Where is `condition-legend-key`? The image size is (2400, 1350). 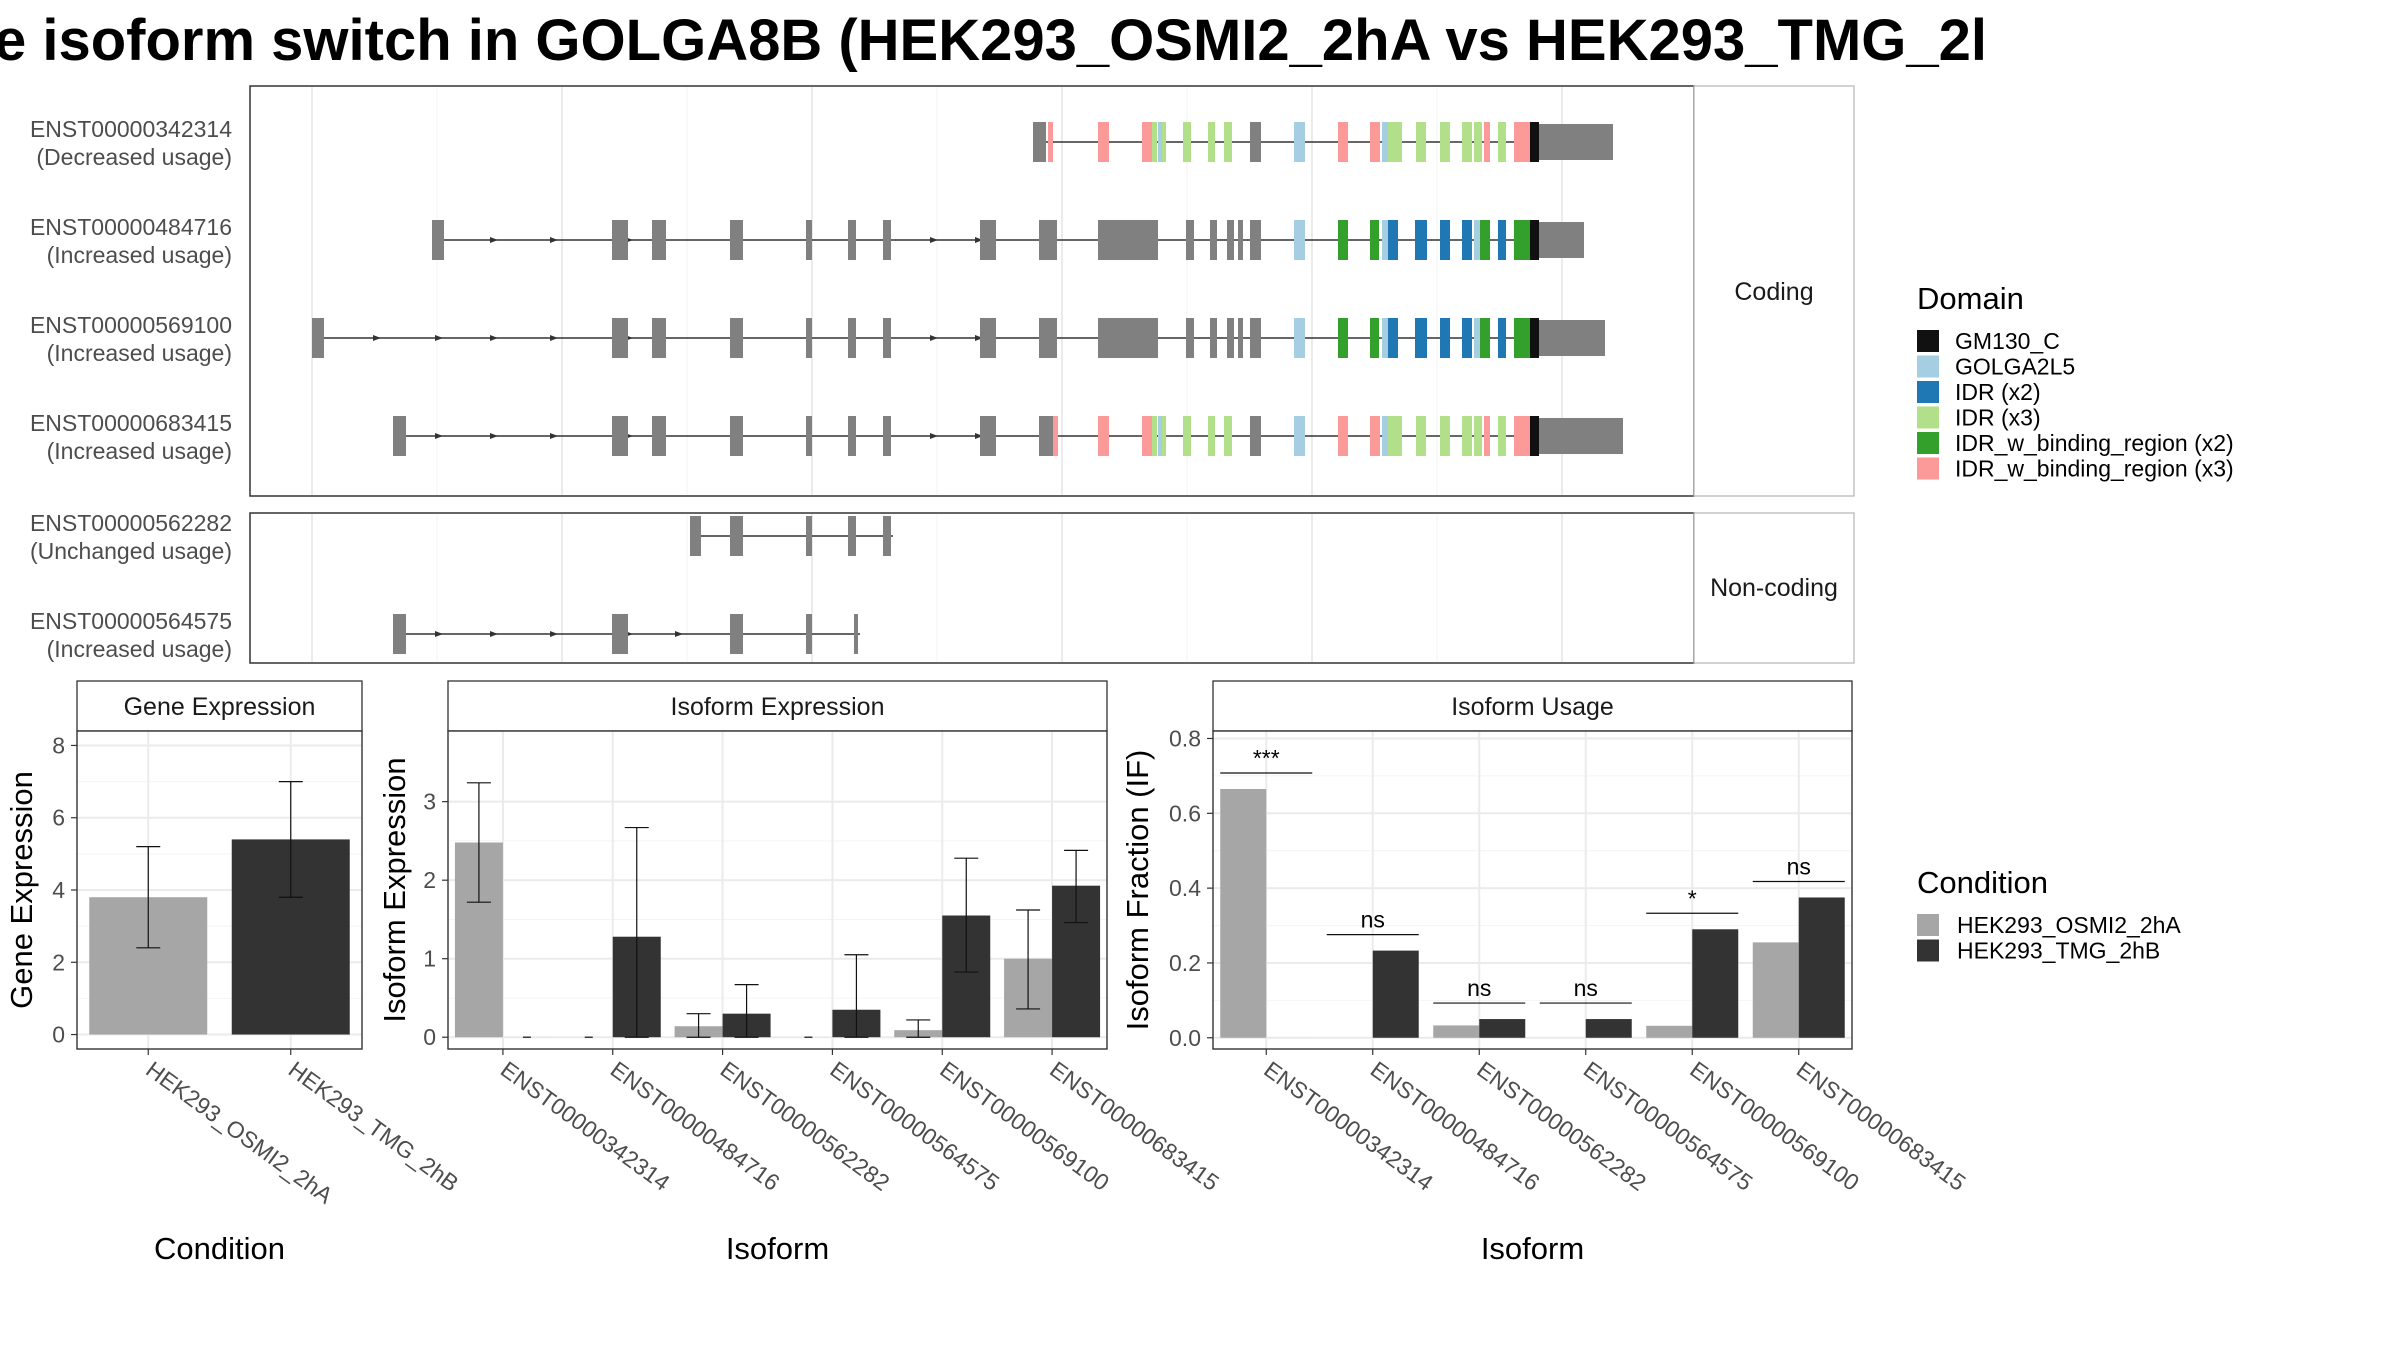 condition-legend-key is located at coordinates (1928, 925).